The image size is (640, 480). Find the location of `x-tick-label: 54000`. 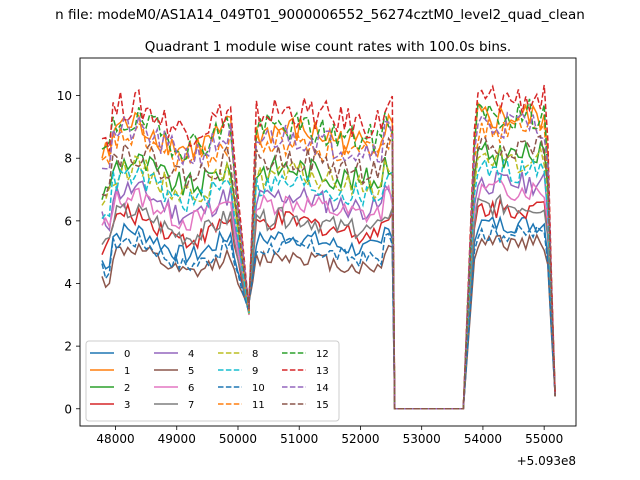

x-tick-label: 54000 is located at coordinates (483, 439).